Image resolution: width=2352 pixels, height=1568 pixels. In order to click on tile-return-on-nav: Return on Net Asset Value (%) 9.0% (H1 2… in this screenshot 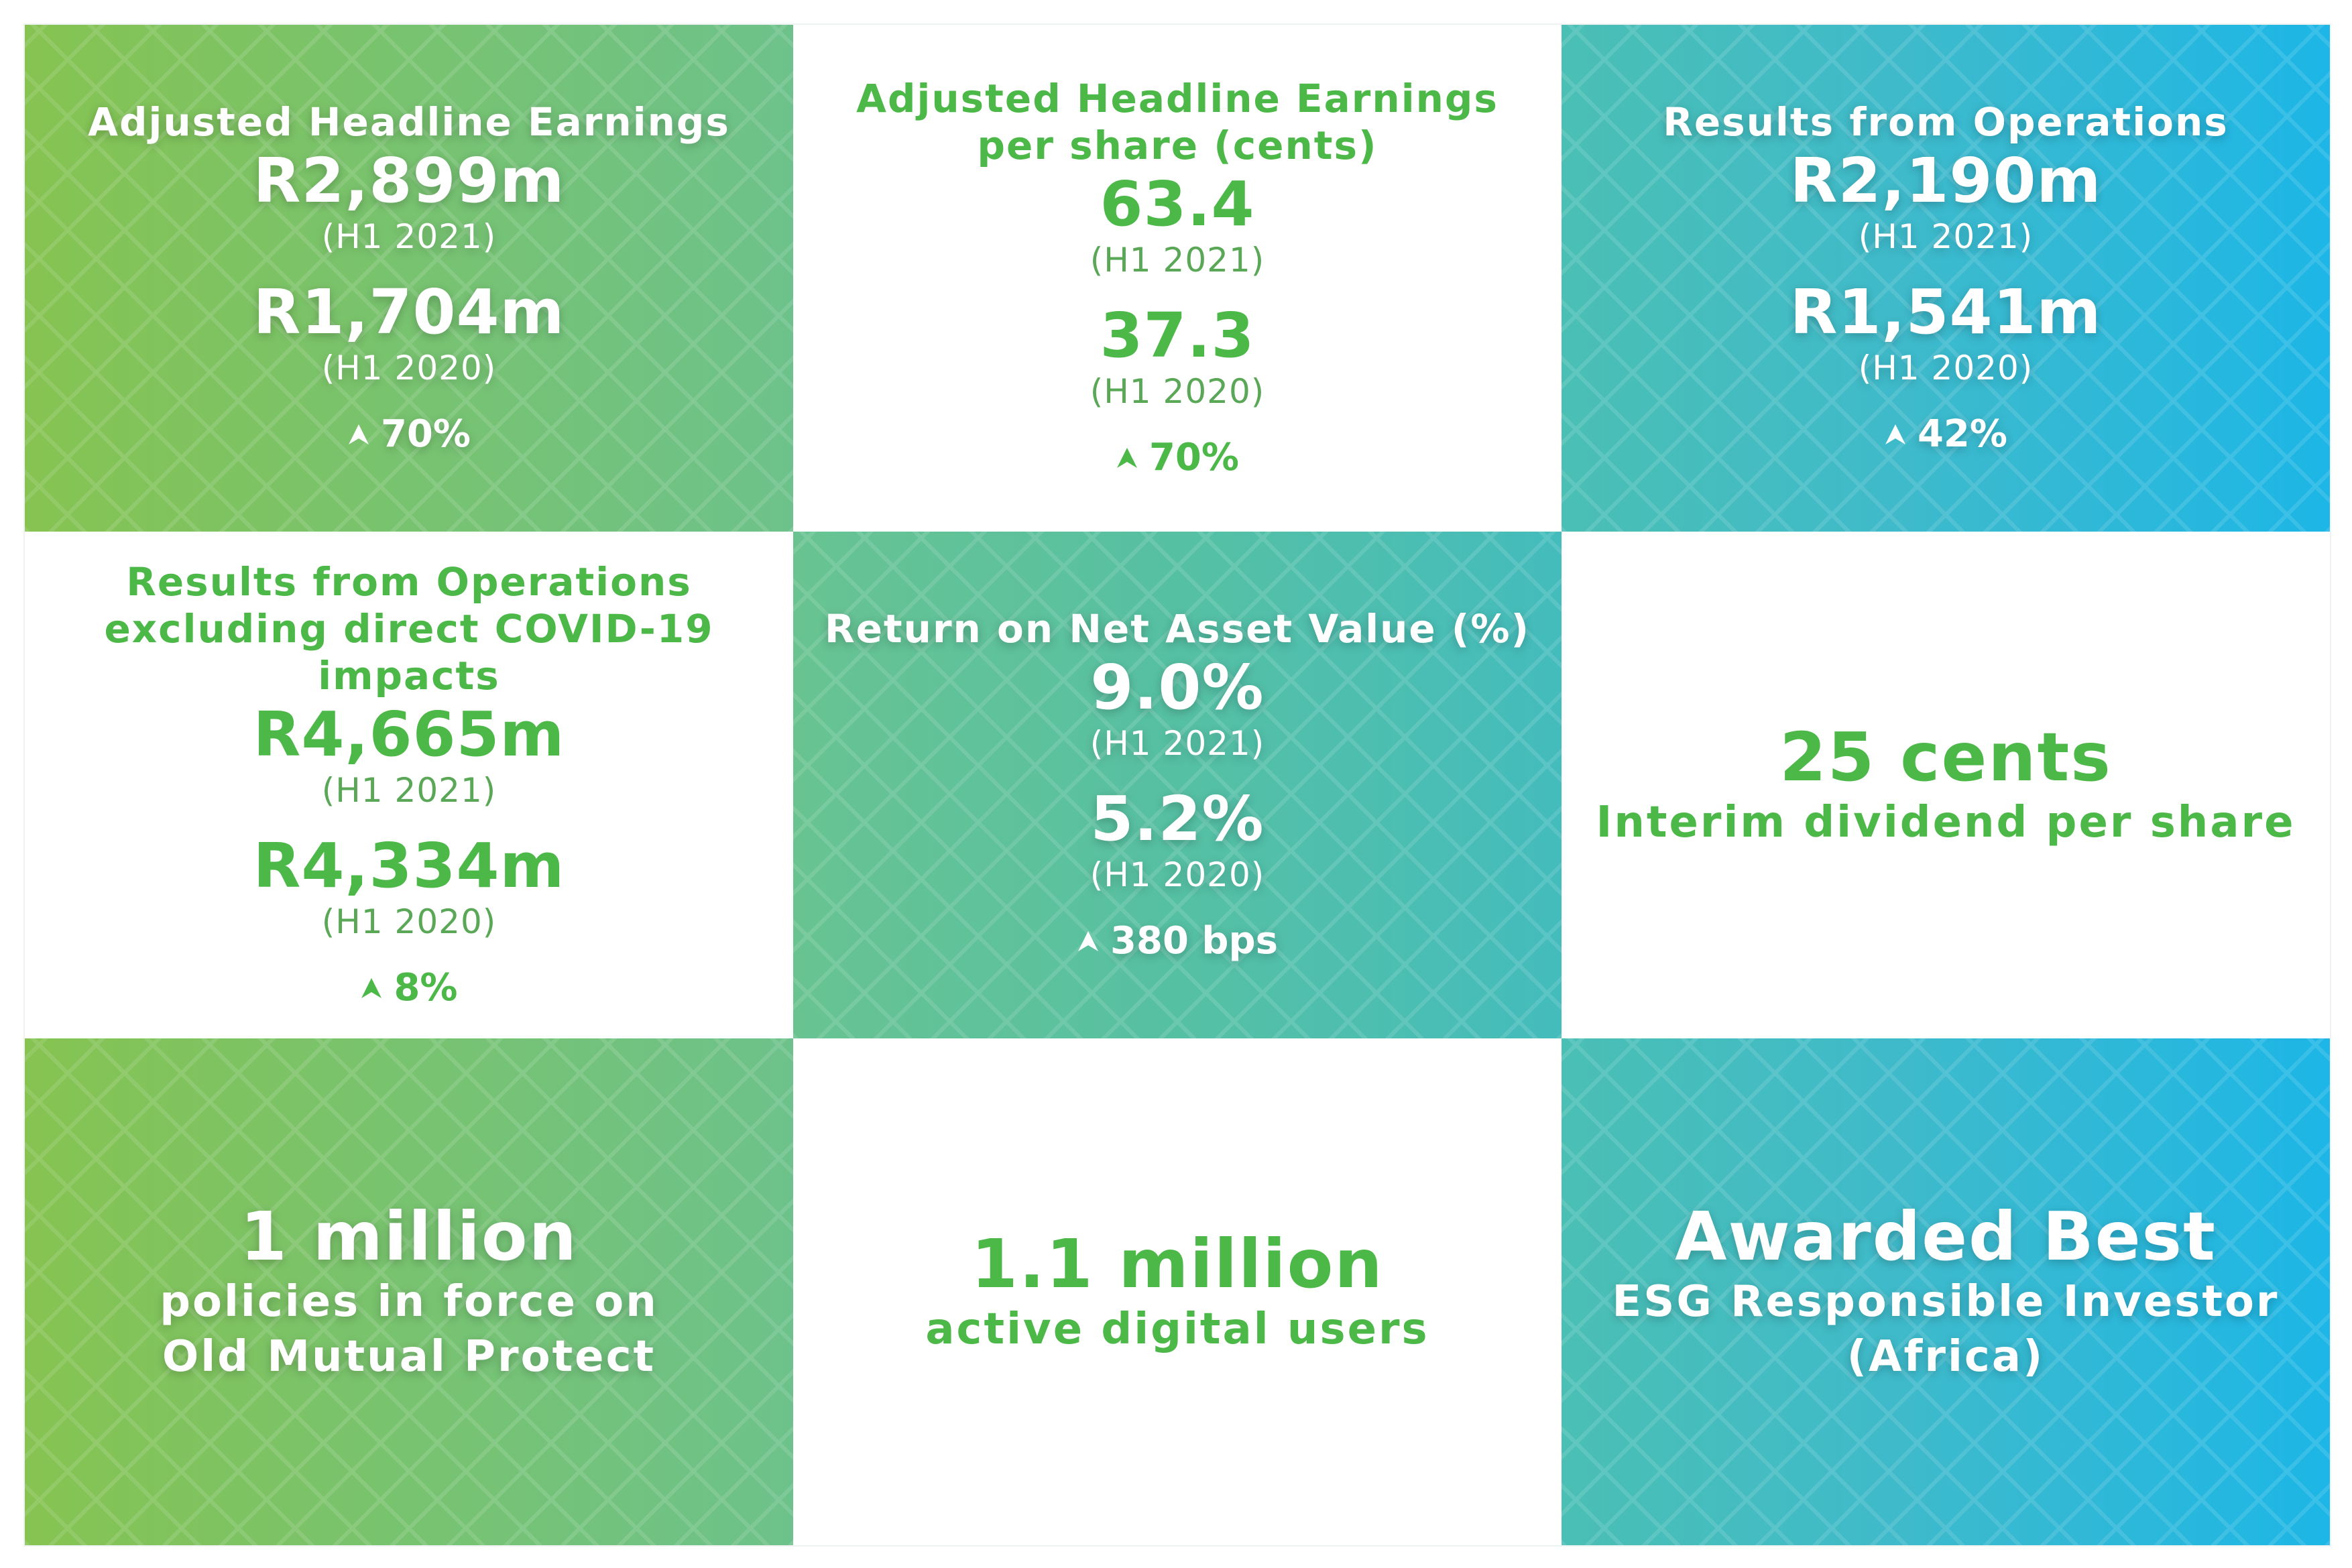, I will do `click(1177, 785)`.